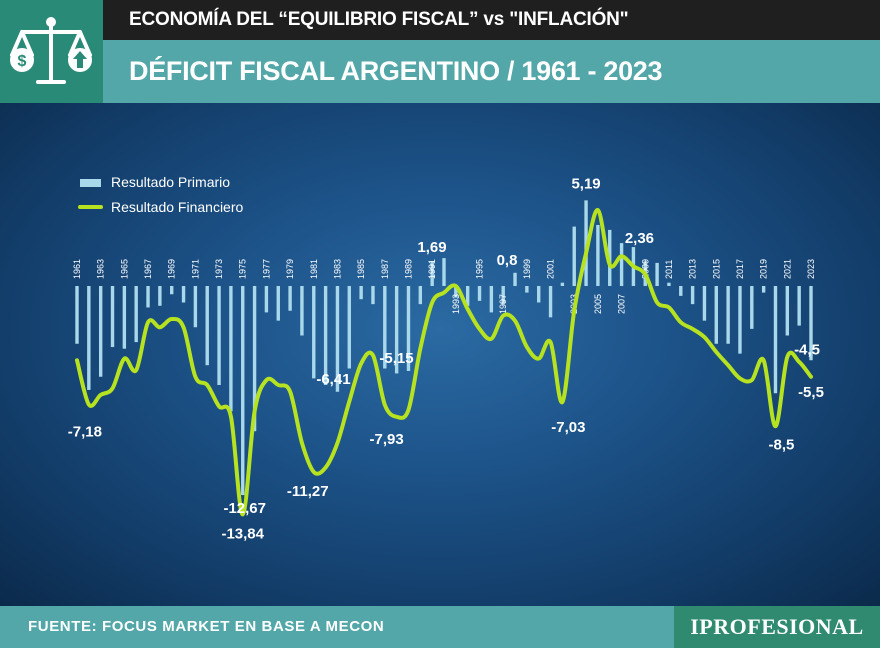 The image size is (880, 648). I want to click on bar-1961, so click(77, 315).